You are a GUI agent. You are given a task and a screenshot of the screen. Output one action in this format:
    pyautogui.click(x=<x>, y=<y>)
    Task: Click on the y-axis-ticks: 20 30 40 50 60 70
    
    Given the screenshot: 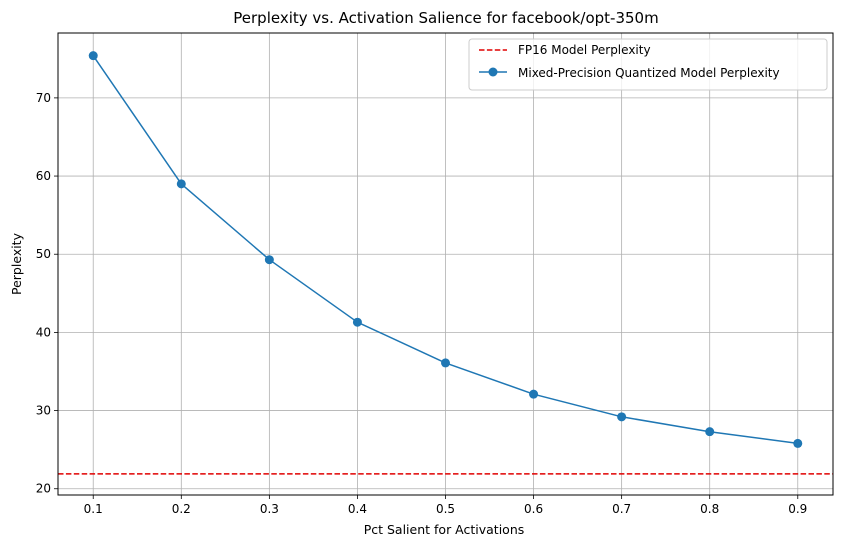 What is the action you would take?
    pyautogui.click(x=47, y=293)
    